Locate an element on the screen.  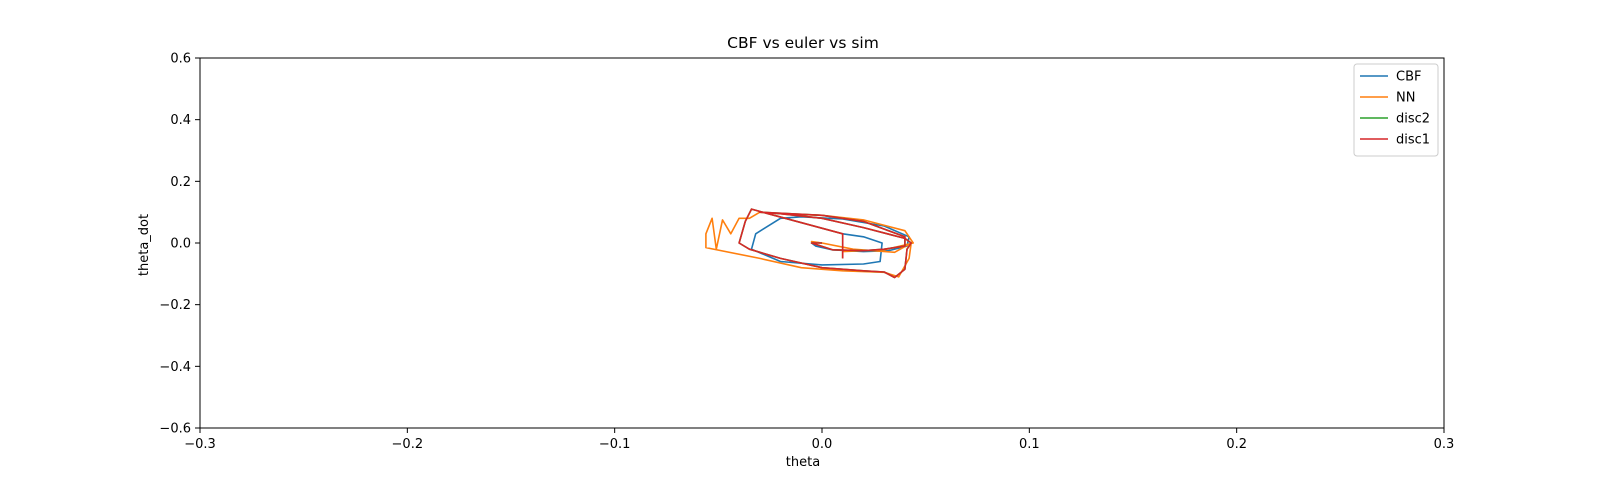
chart-title: CBF vs euler vs sim is located at coordinates (803, 43).